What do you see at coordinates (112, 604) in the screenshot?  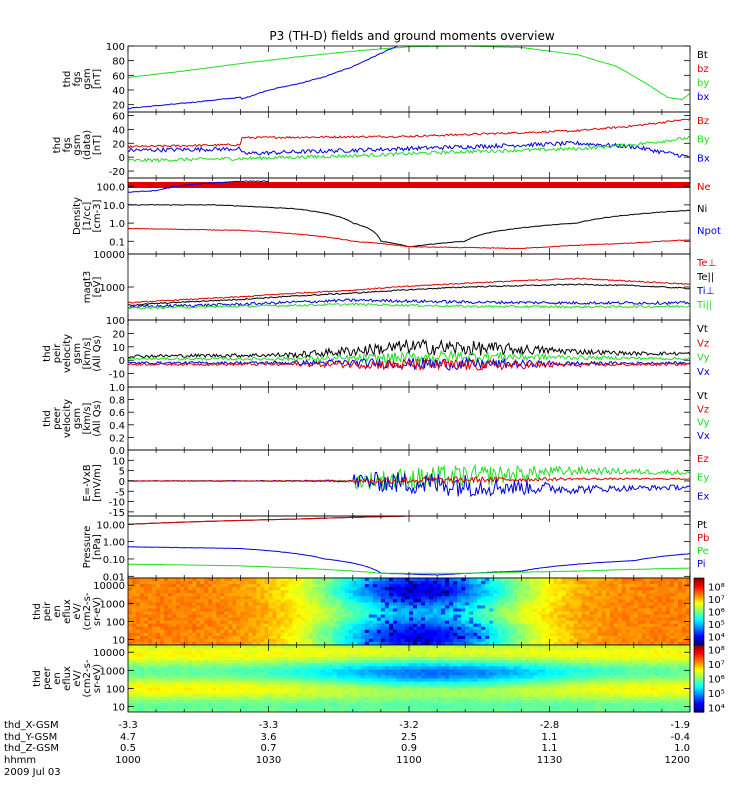 I see `y-tick-label: 1000` at bounding box center [112, 604].